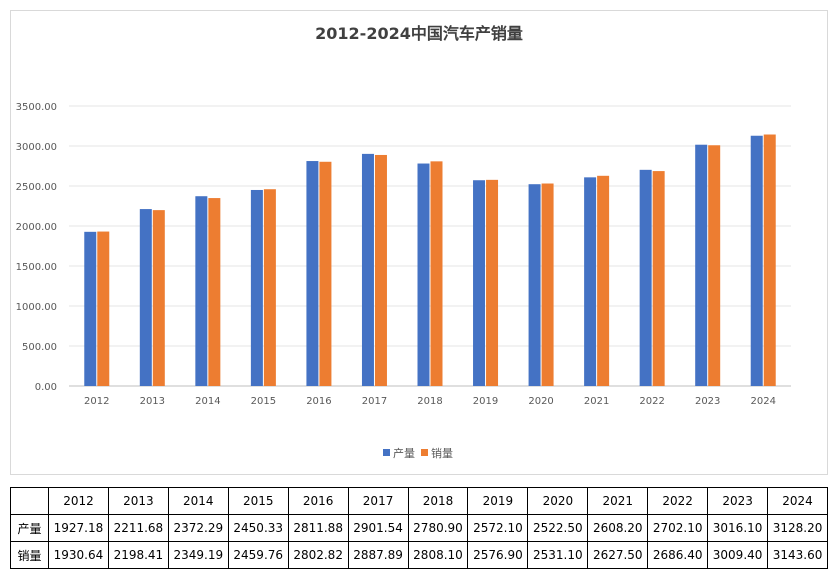 The height and width of the screenshot is (578, 837). Describe the element at coordinates (138, 501) in the screenshot. I see `table-year-header: 2013` at that location.